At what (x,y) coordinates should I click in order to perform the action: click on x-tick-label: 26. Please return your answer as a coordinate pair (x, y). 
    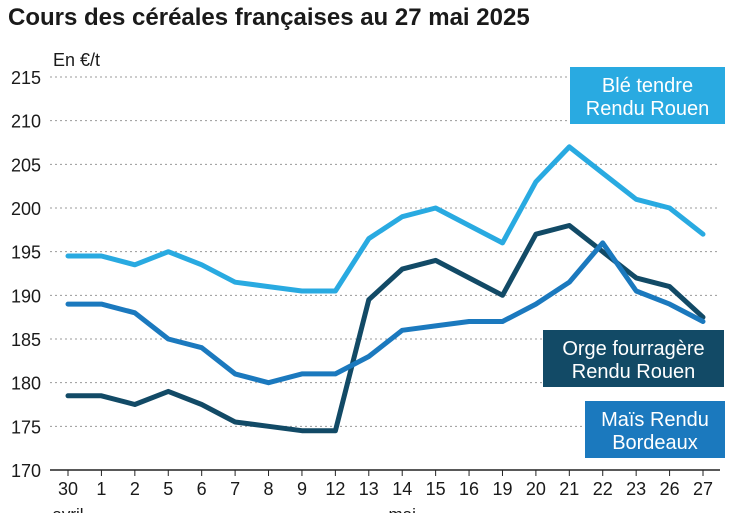
    Looking at the image, I should click on (670, 489).